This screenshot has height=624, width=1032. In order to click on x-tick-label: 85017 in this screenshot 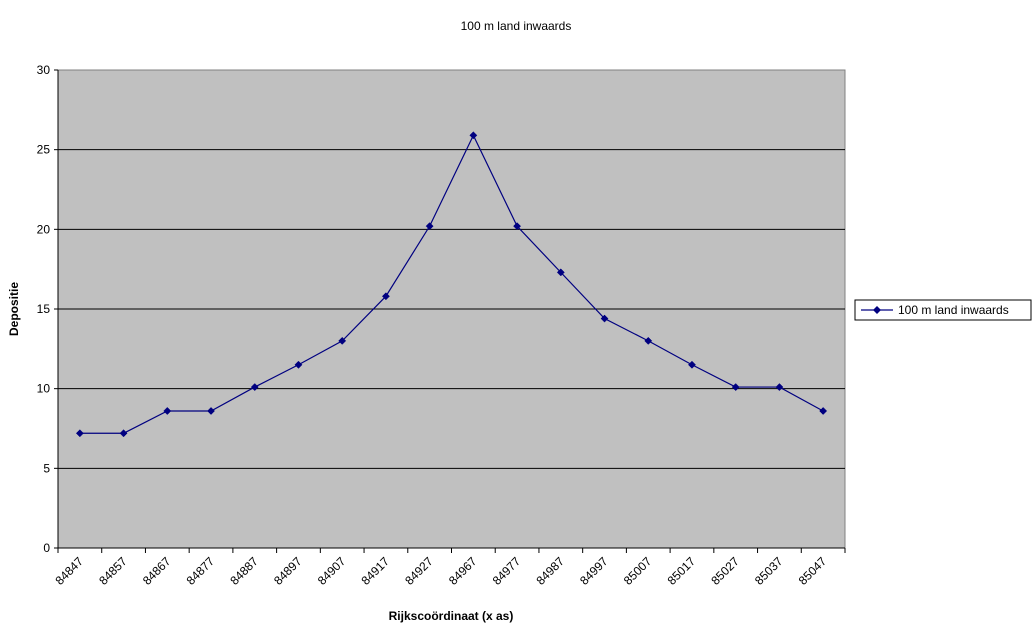, I will do `click(682, 571)`.